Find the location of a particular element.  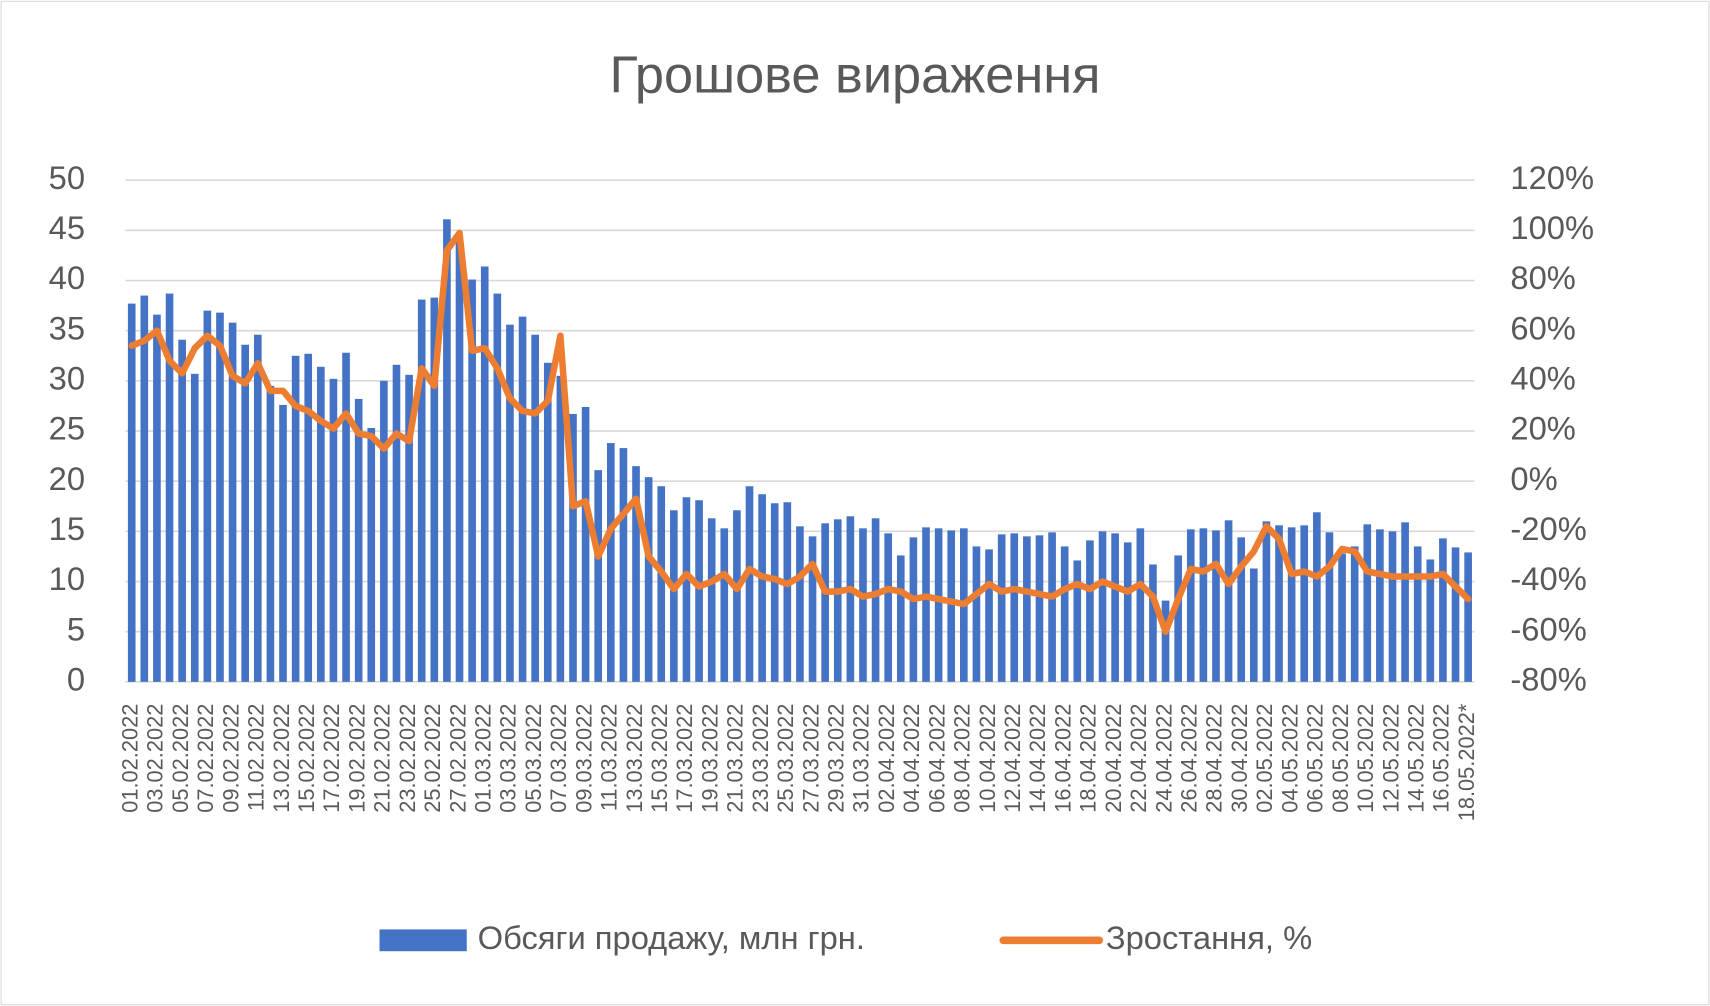

y2-tick-label: 100% is located at coordinates (1552, 227).